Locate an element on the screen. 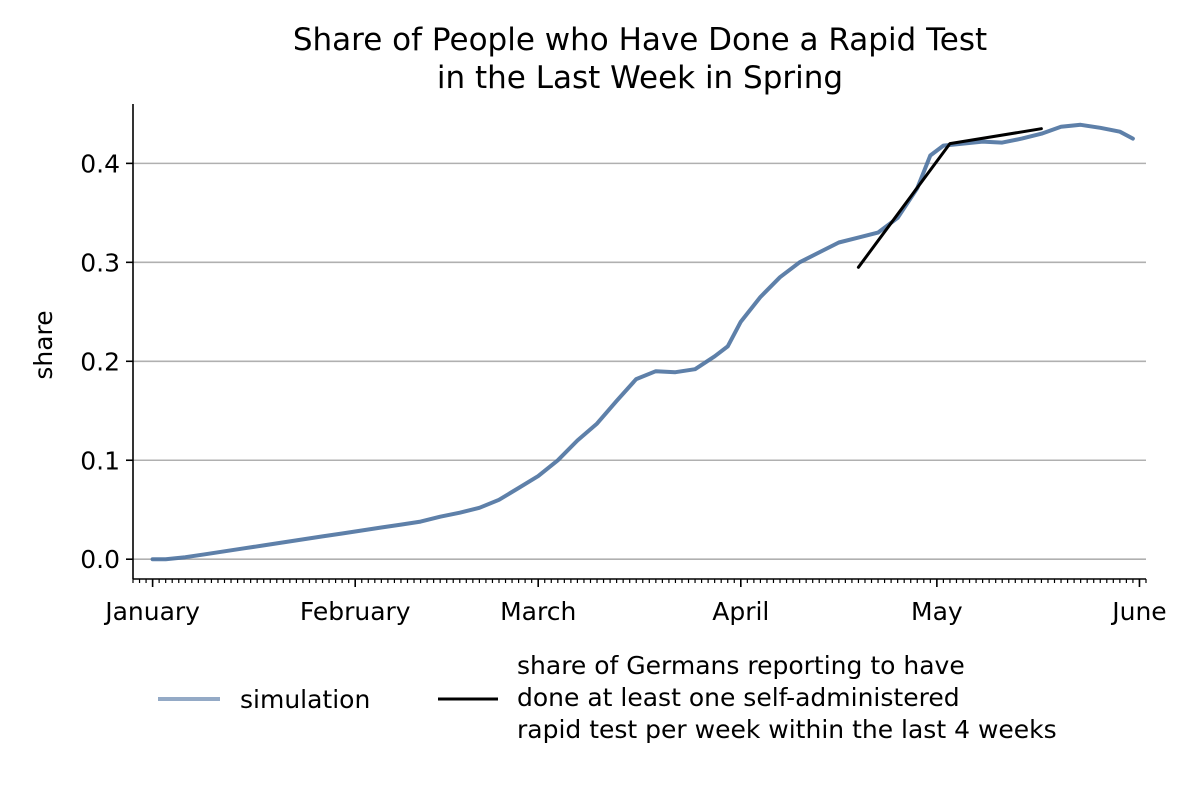 This screenshot has height=800, width=1200. y-tick-label-1: 0.1 is located at coordinates (100, 460).